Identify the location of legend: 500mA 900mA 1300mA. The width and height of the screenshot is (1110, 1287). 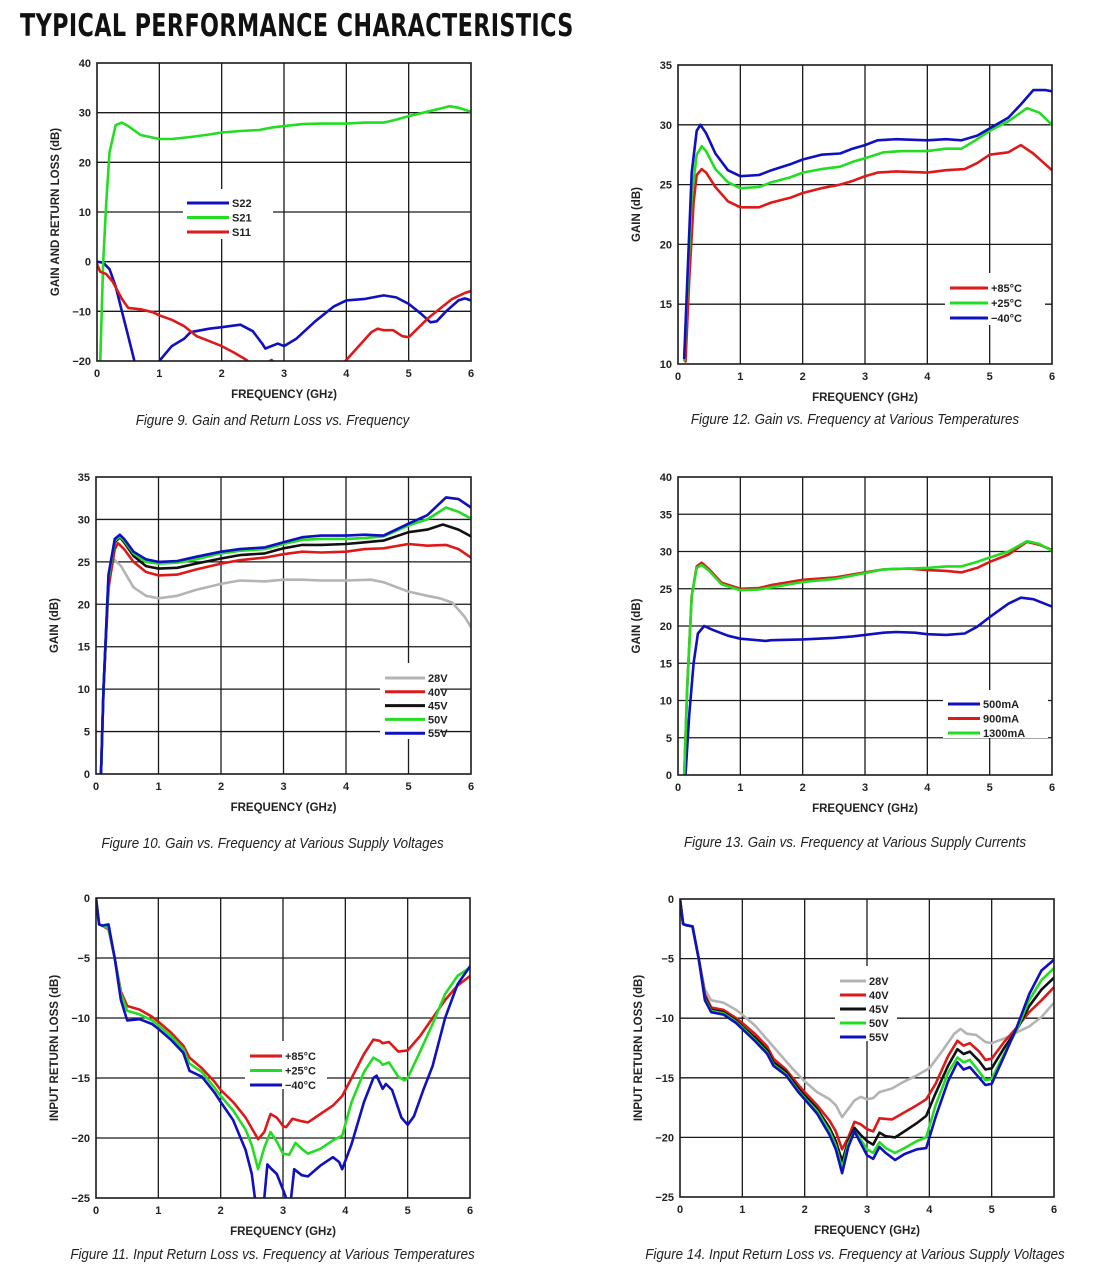
(995, 715).